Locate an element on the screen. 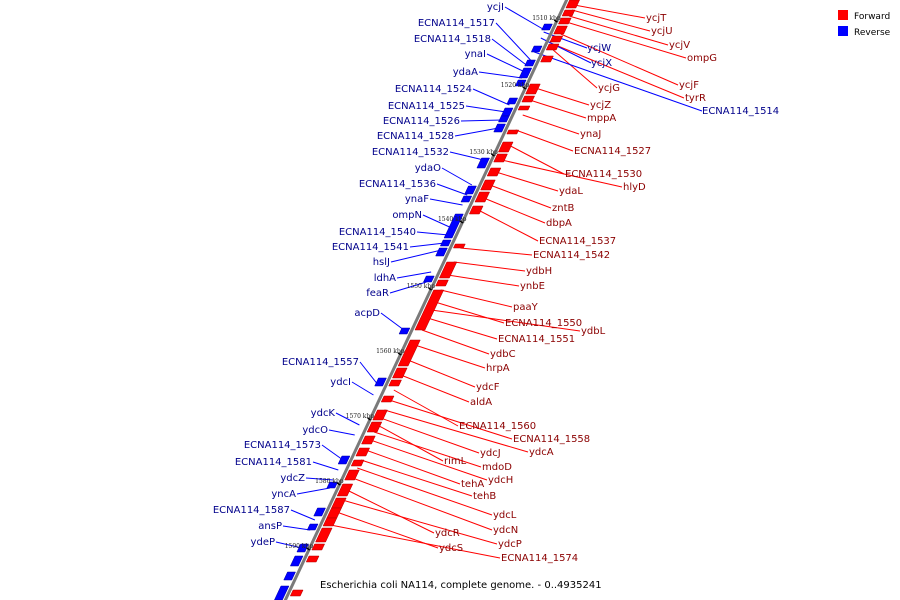  forward-gene-label: ydcN is located at coordinates (505, 530).